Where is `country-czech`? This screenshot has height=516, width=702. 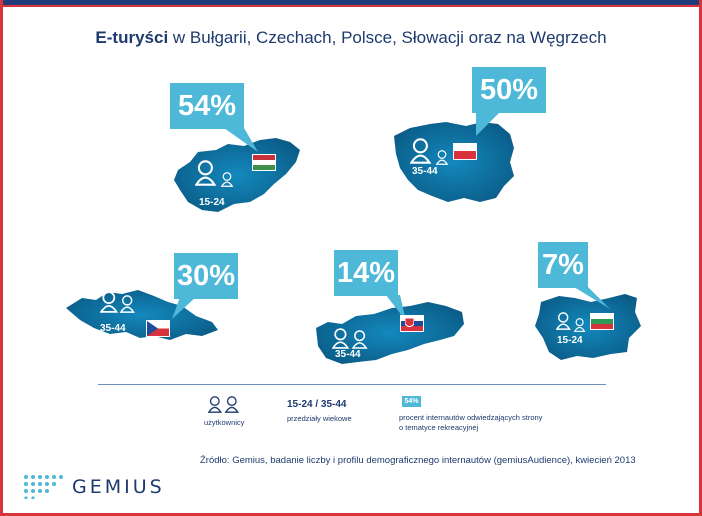
country-czech is located at coordinates (142, 315).